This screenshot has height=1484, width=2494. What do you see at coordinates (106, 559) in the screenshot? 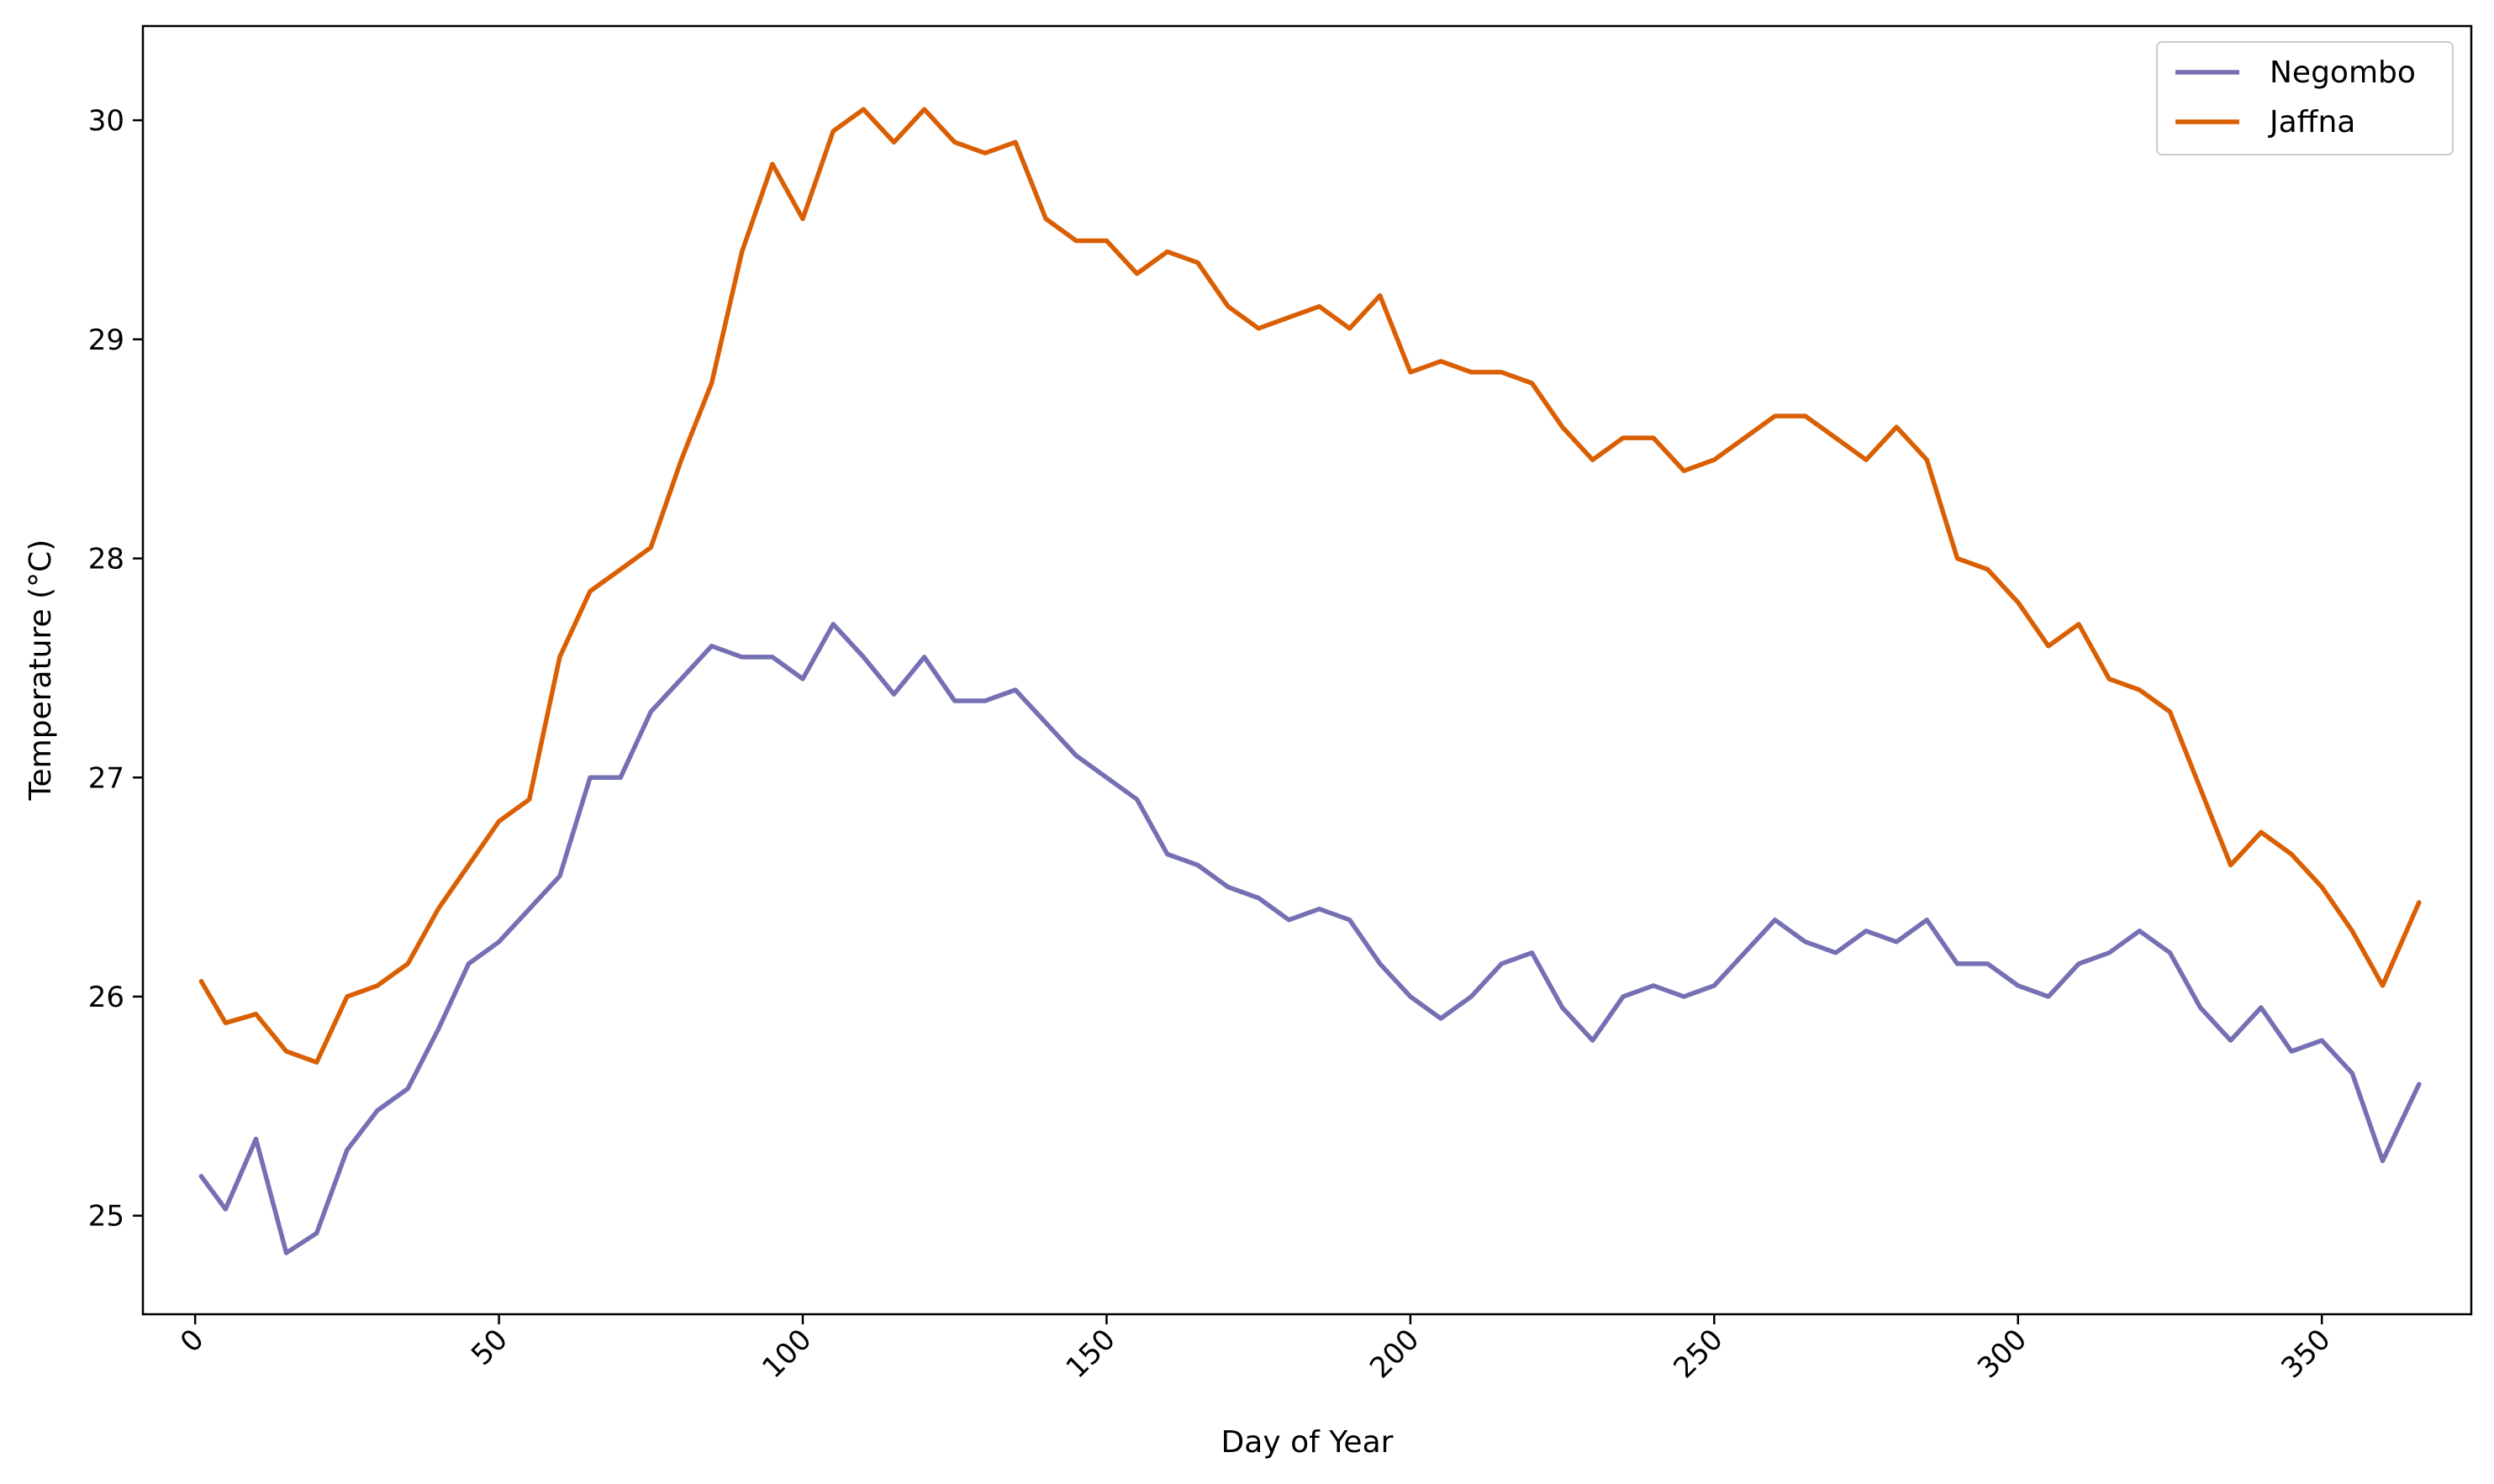
I see `y-tick-label: 28` at bounding box center [106, 559].